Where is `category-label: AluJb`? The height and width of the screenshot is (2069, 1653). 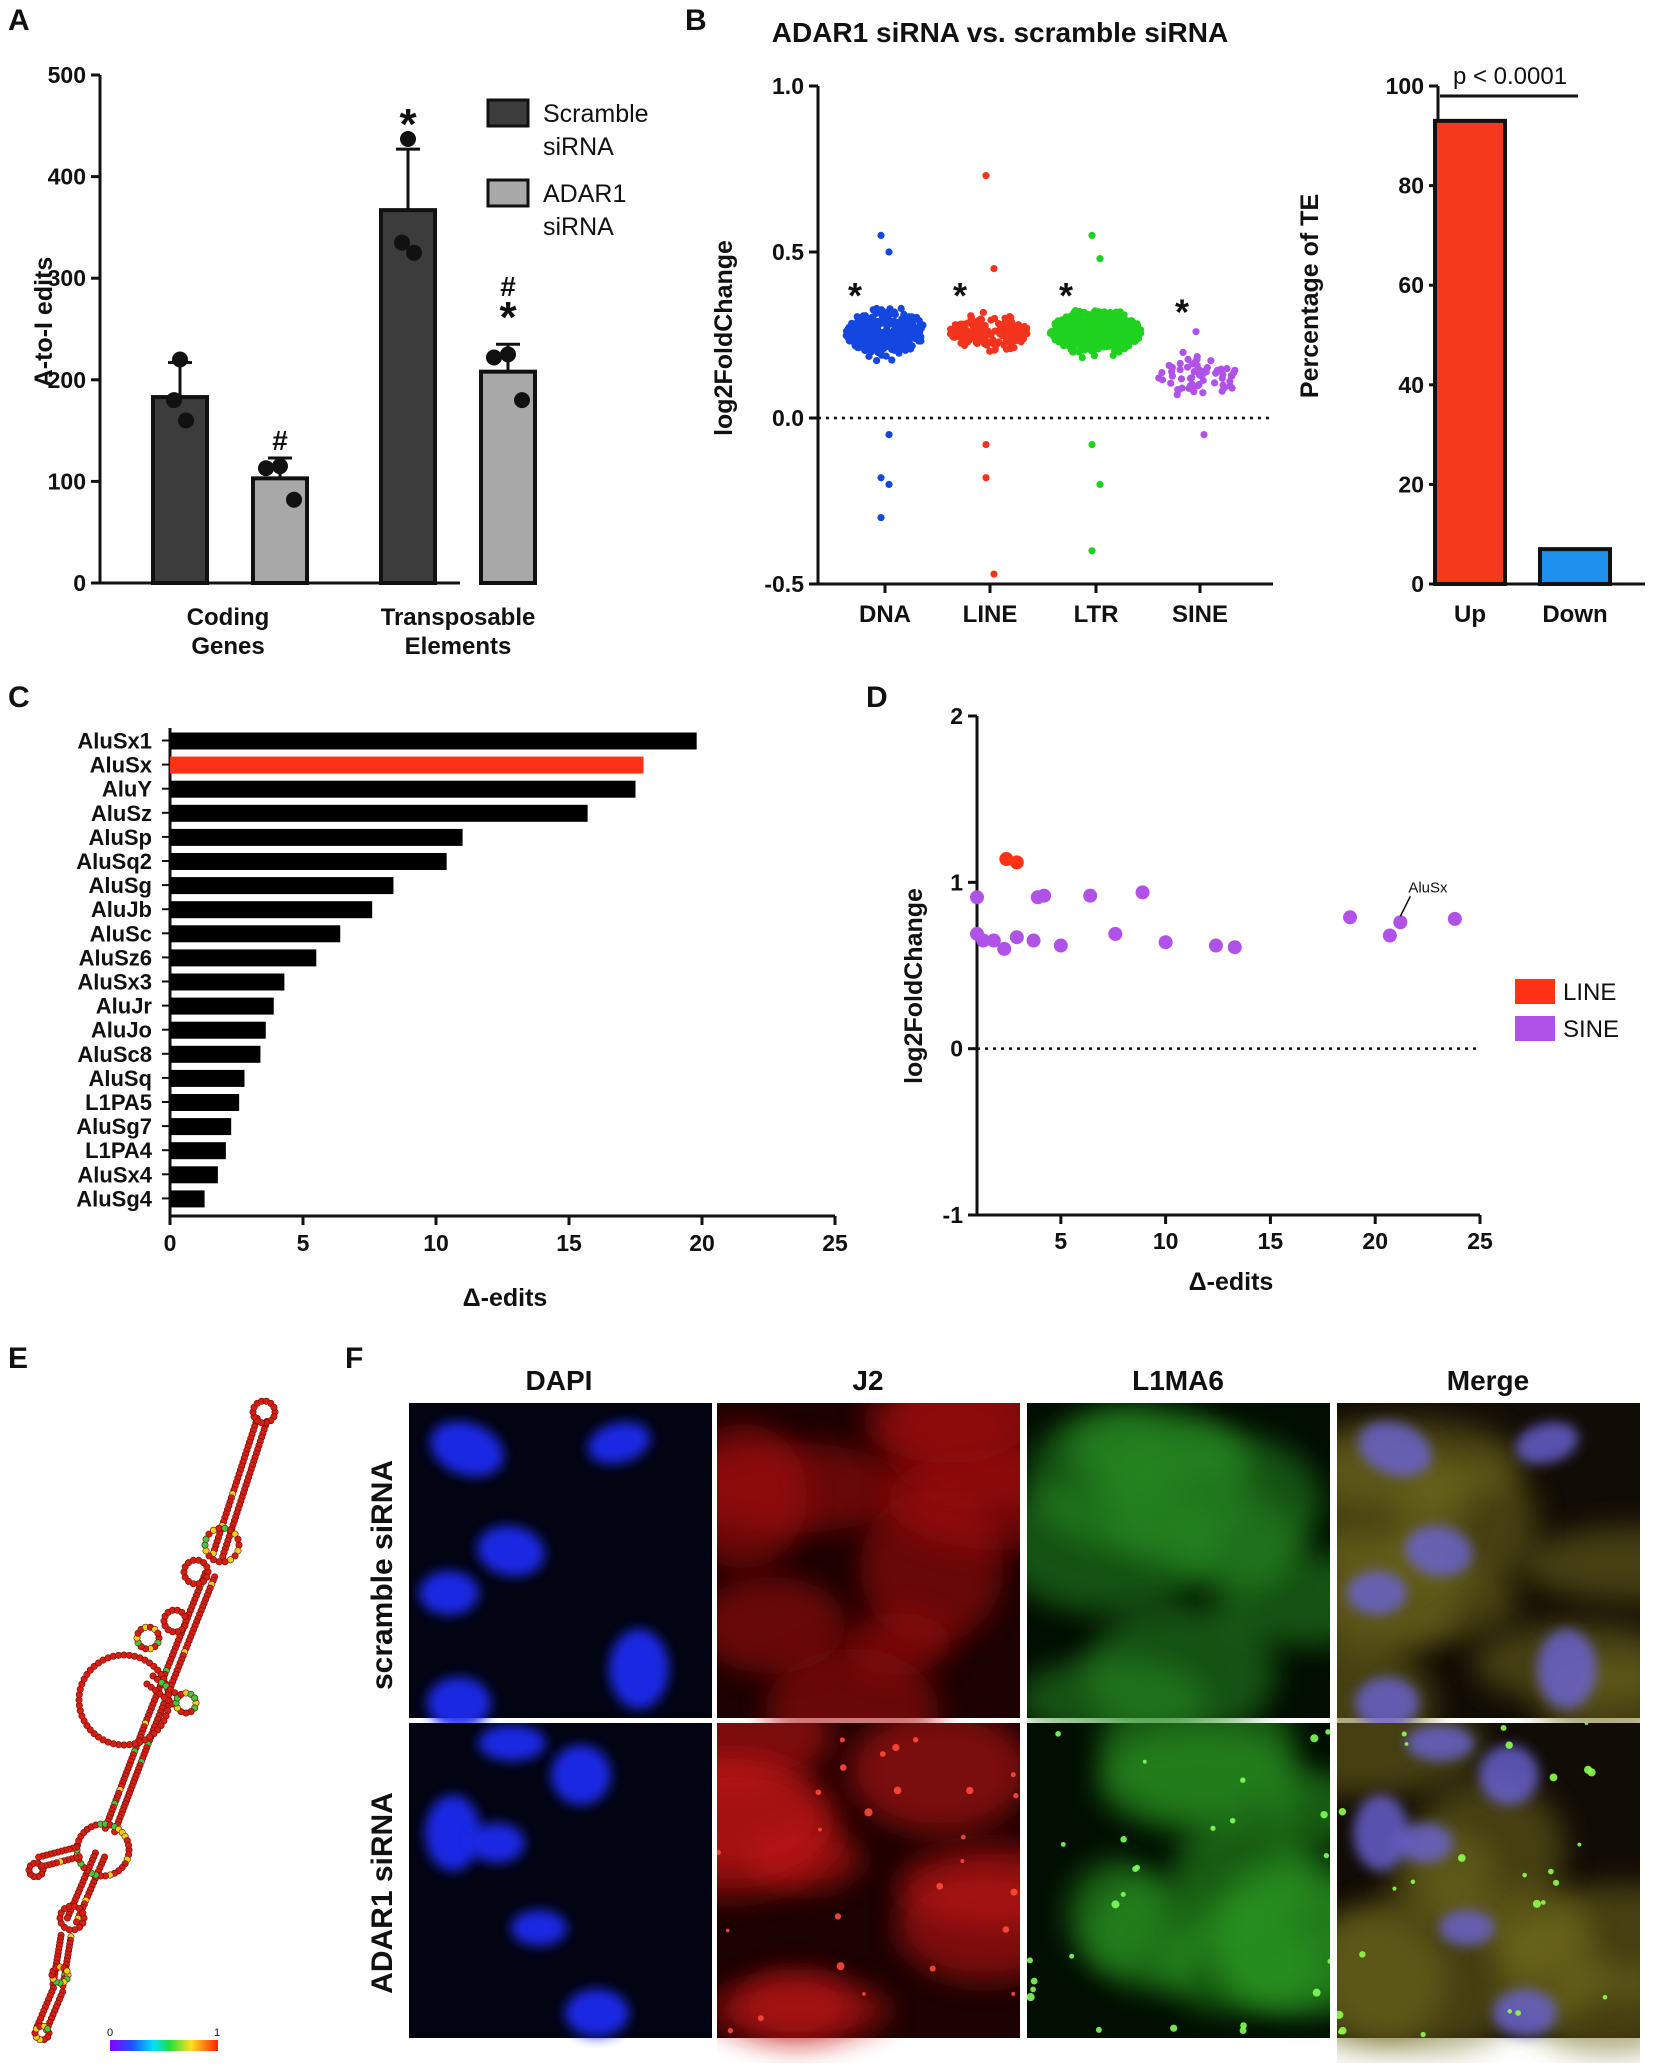
category-label: AluJb is located at coordinates (121, 909).